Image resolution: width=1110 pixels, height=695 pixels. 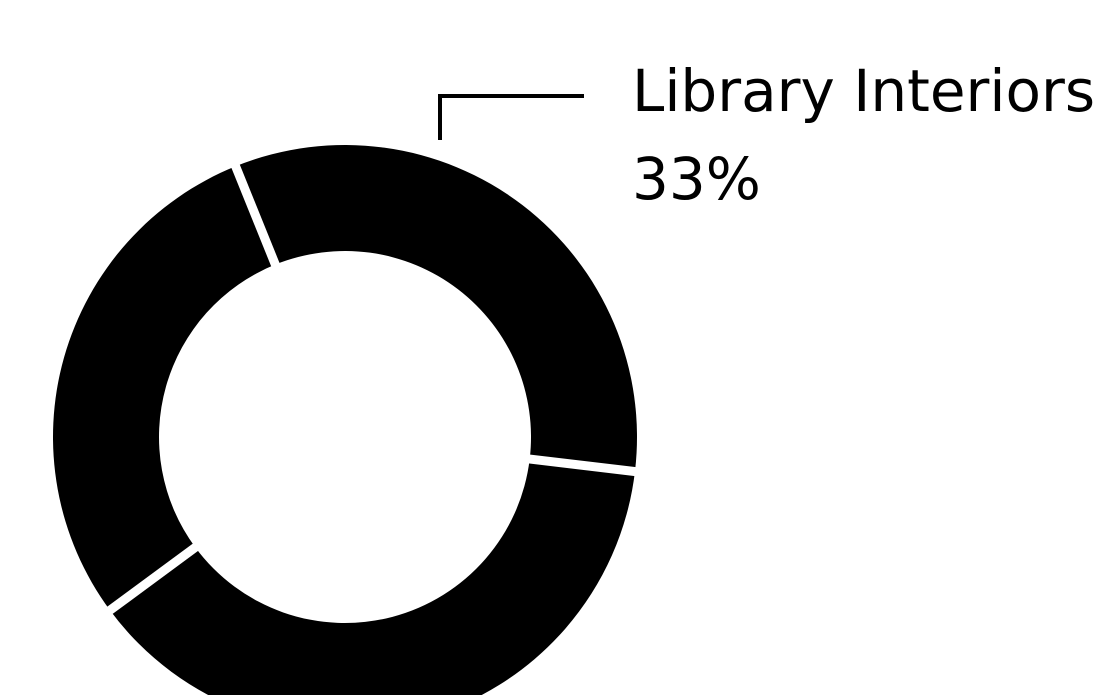 What do you see at coordinates (696, 179) in the screenshot?
I see `callout-slice-value: 33%` at bounding box center [696, 179].